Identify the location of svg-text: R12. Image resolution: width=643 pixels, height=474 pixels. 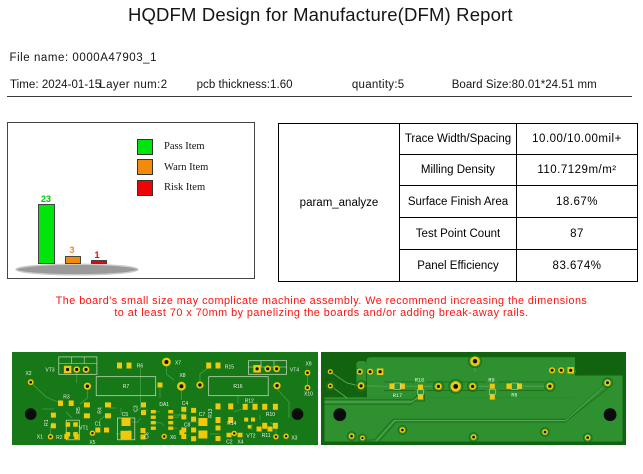
(249, 402).